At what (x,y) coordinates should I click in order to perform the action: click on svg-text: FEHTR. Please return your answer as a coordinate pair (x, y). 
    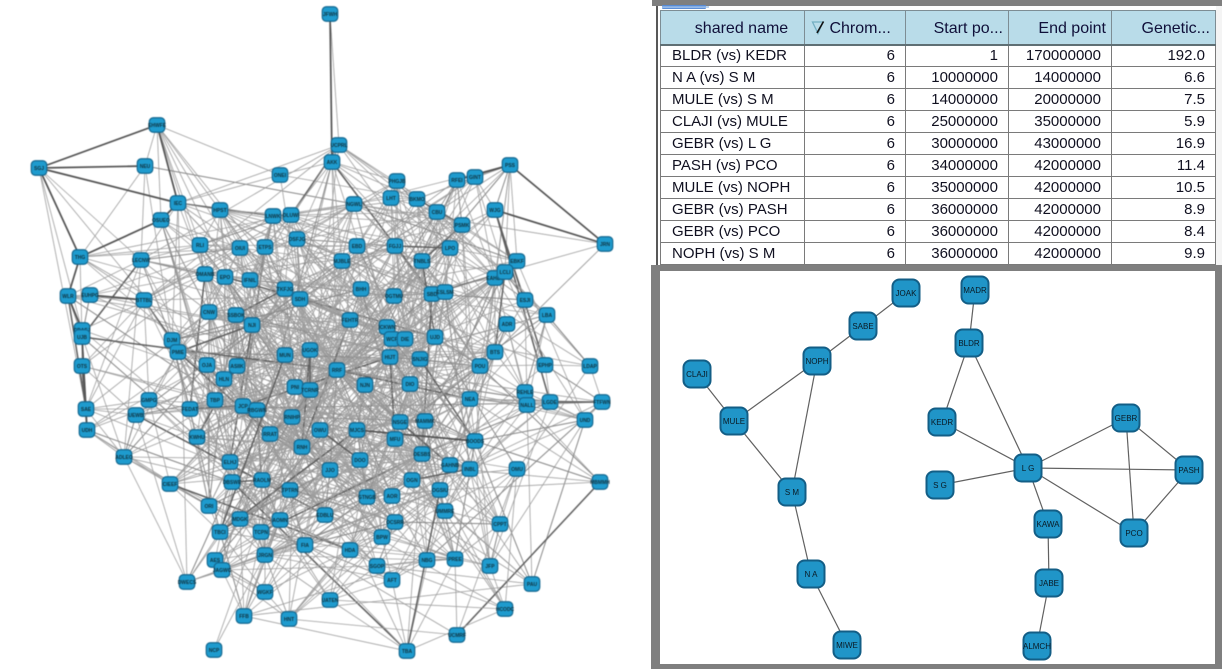
    Looking at the image, I should click on (350, 321).